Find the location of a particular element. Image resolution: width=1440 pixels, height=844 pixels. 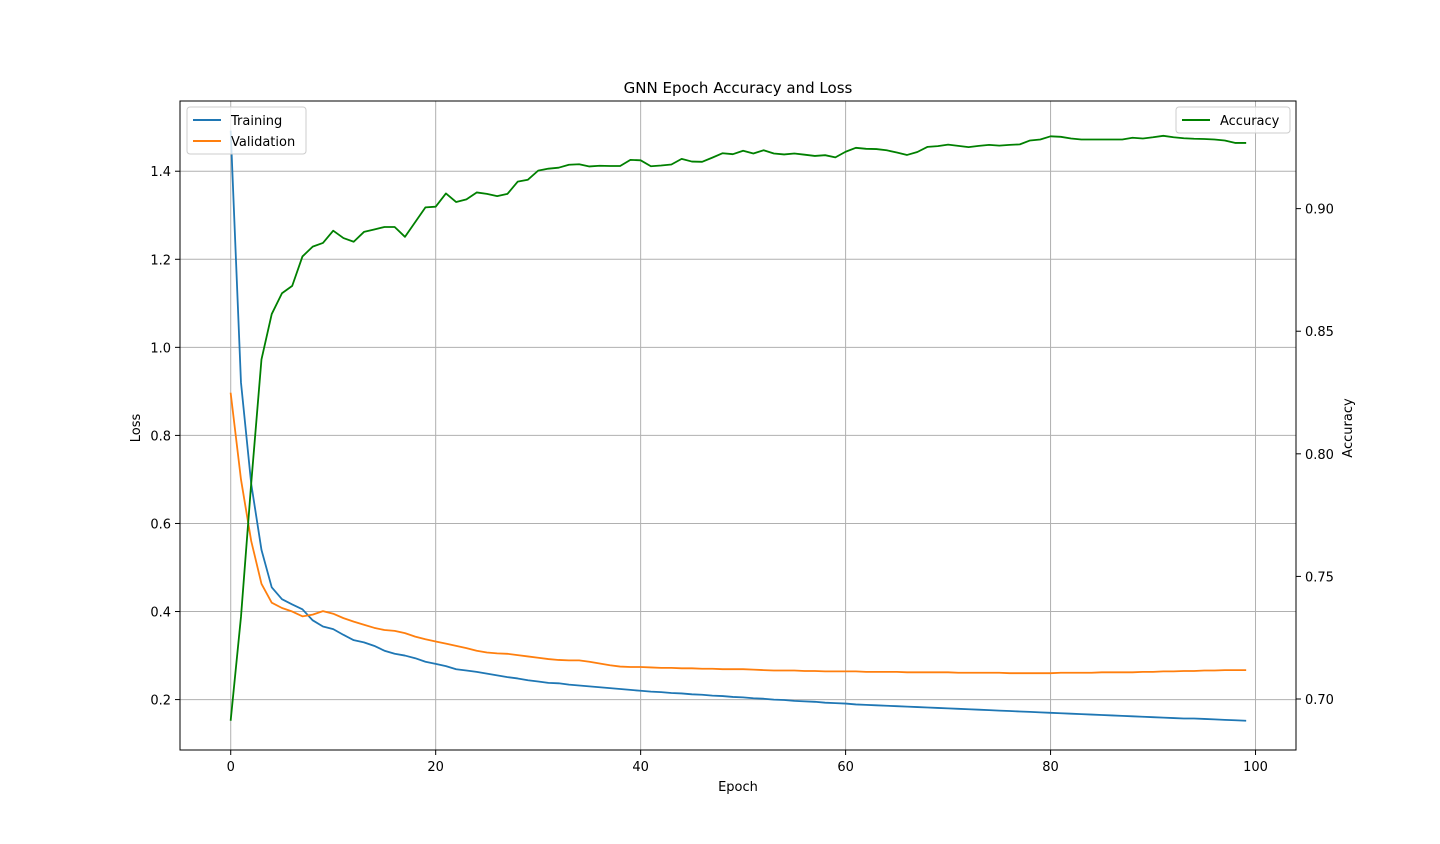

left-y-tick-label-1.4: 1.4 is located at coordinates (160, 172).